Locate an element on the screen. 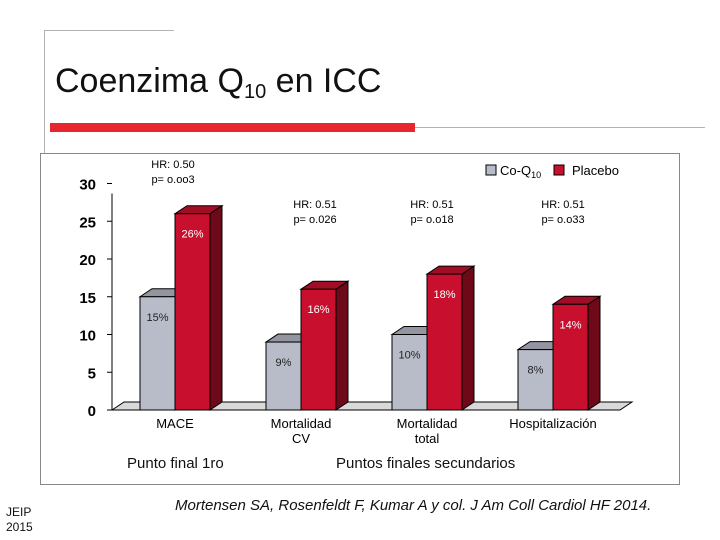  category-label: MACE is located at coordinates (175, 423).